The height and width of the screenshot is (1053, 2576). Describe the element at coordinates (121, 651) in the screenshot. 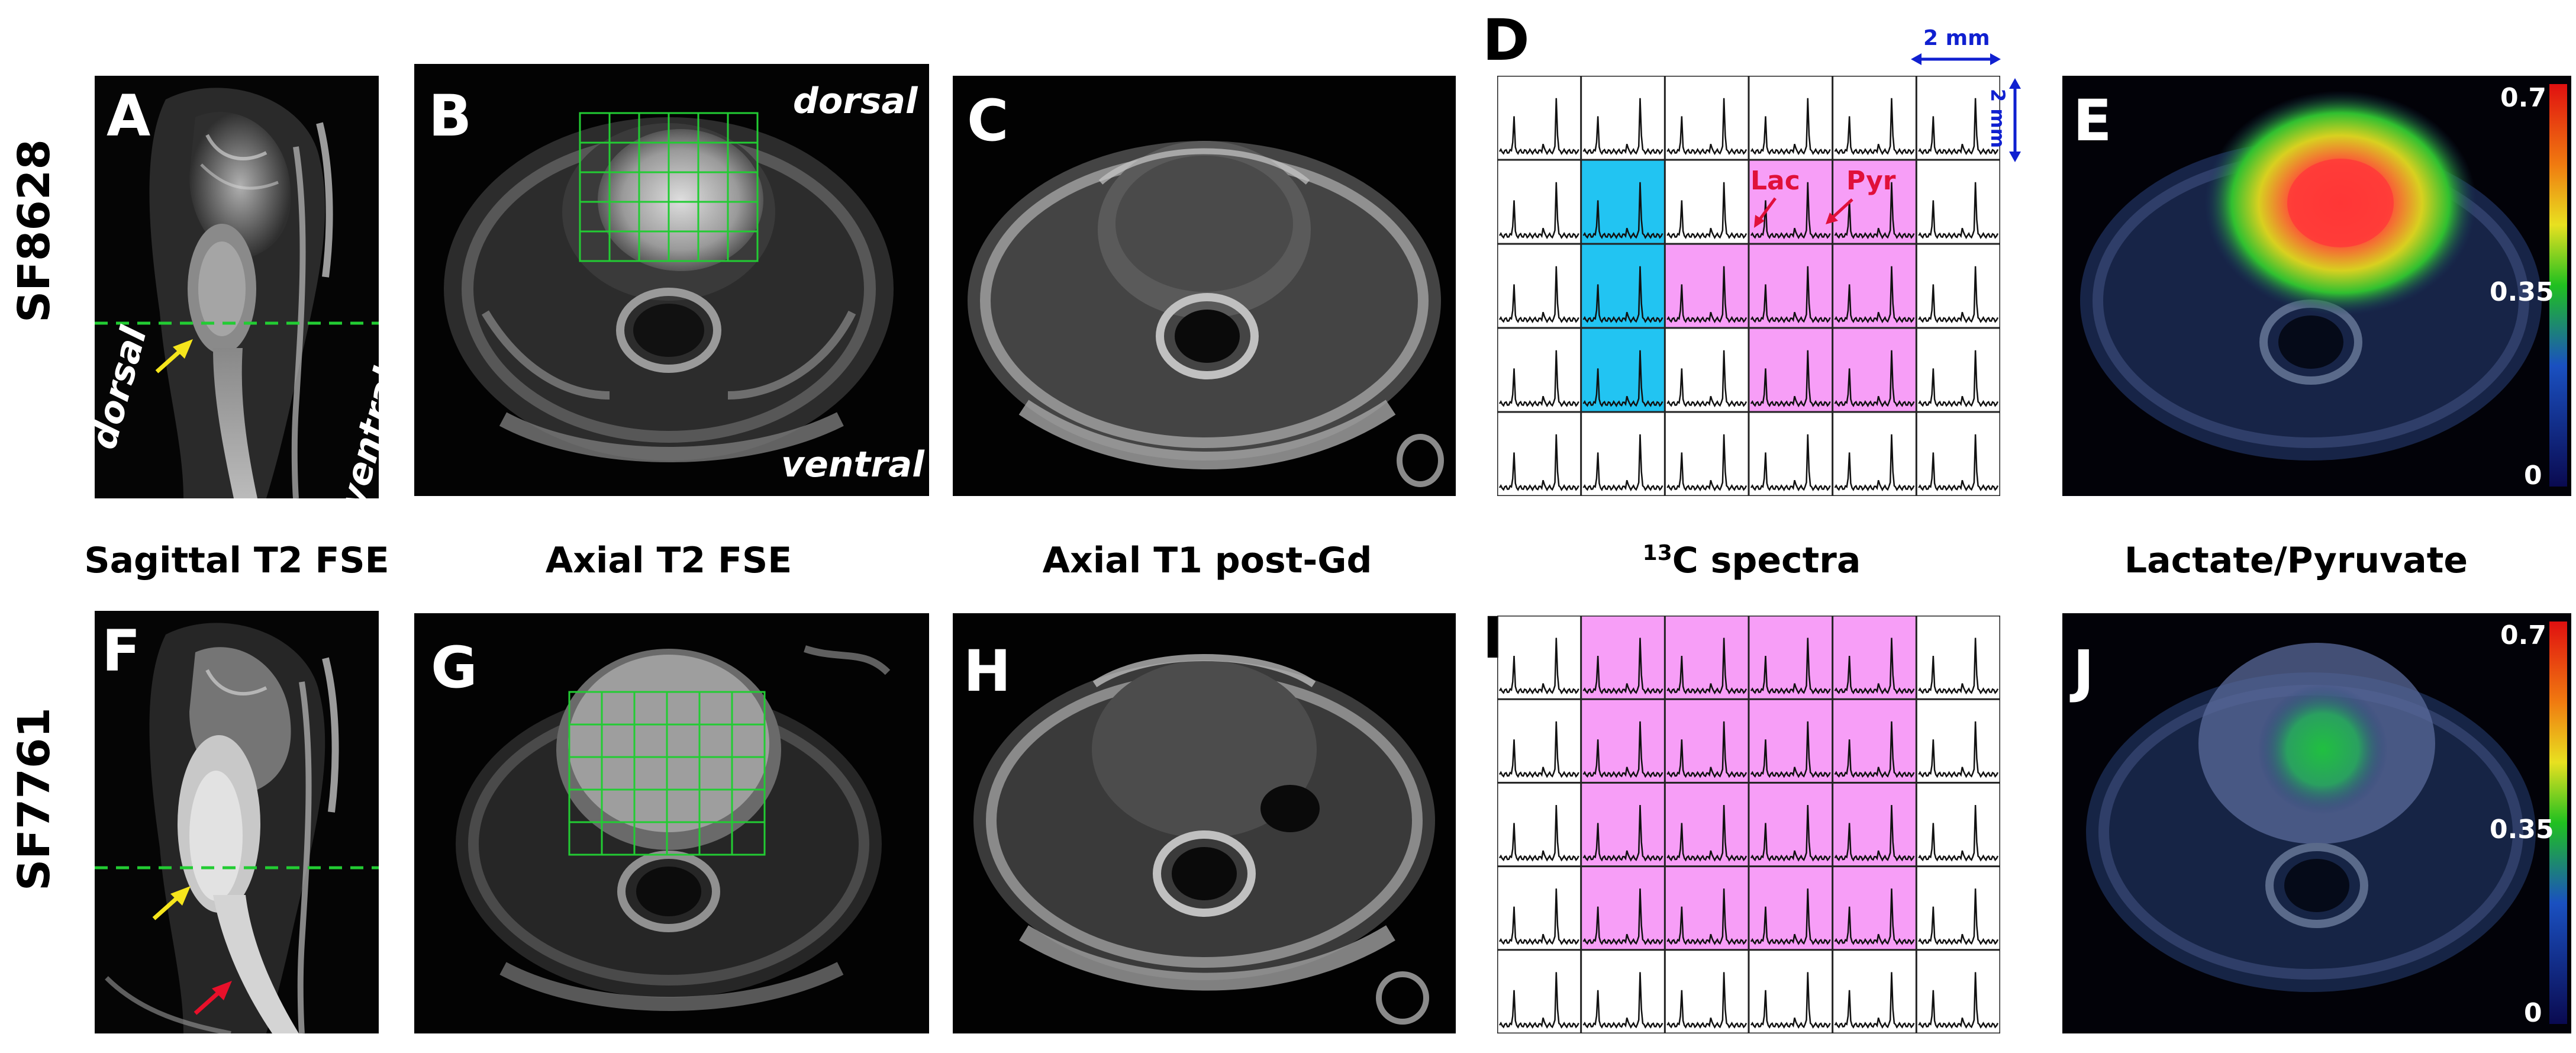

I see `panel-label-f: F` at that location.